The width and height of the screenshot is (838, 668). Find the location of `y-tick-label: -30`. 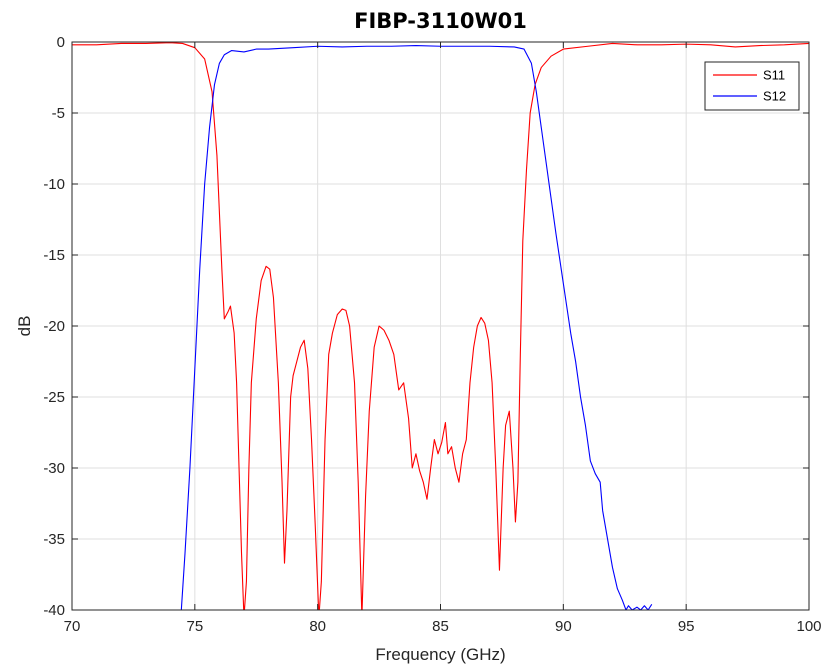

y-tick-label: -30 is located at coordinates (54, 468).